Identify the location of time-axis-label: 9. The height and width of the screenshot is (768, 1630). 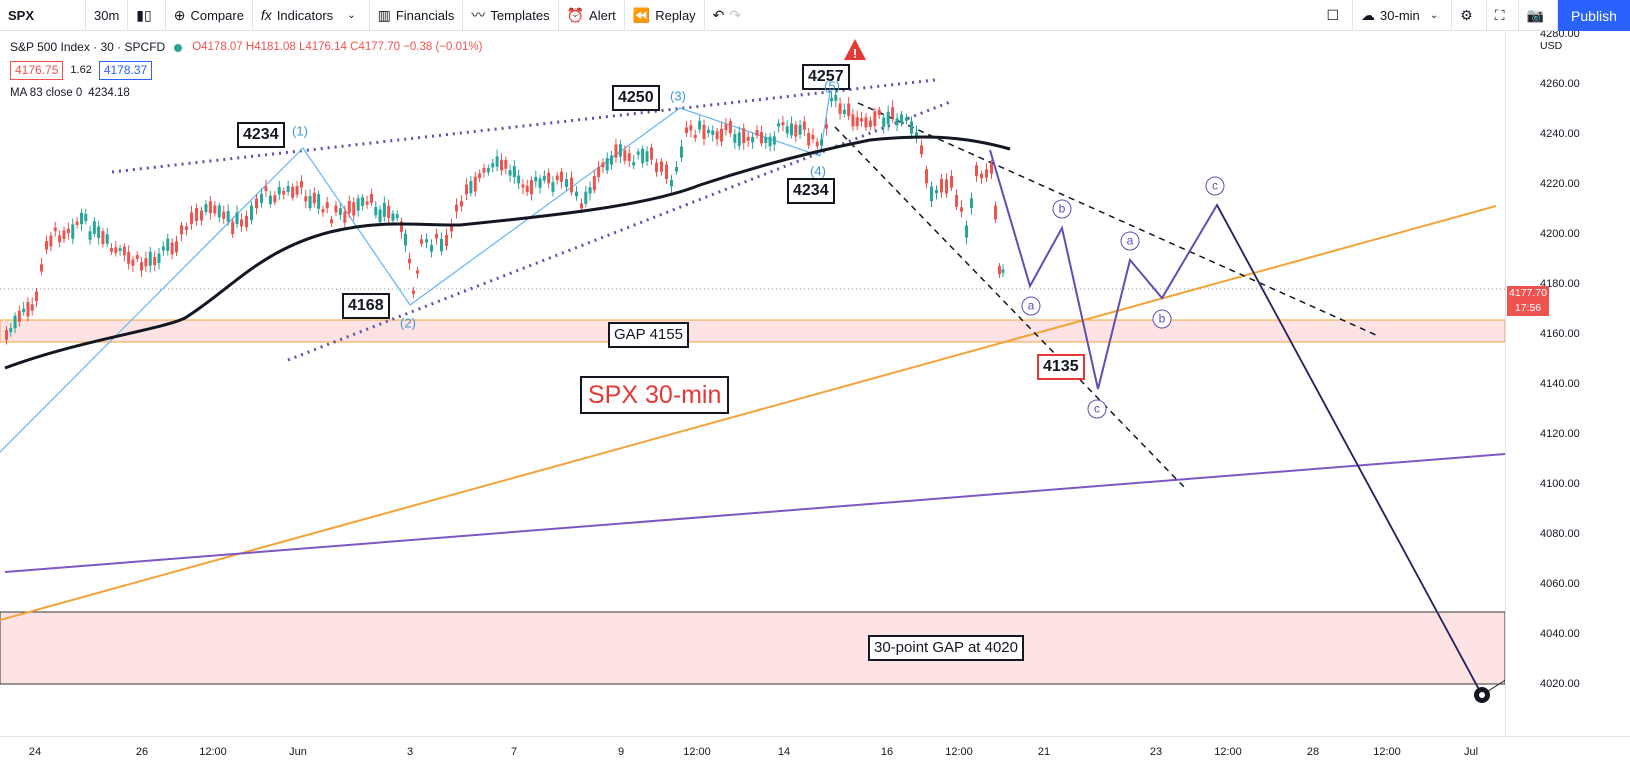
(621, 752).